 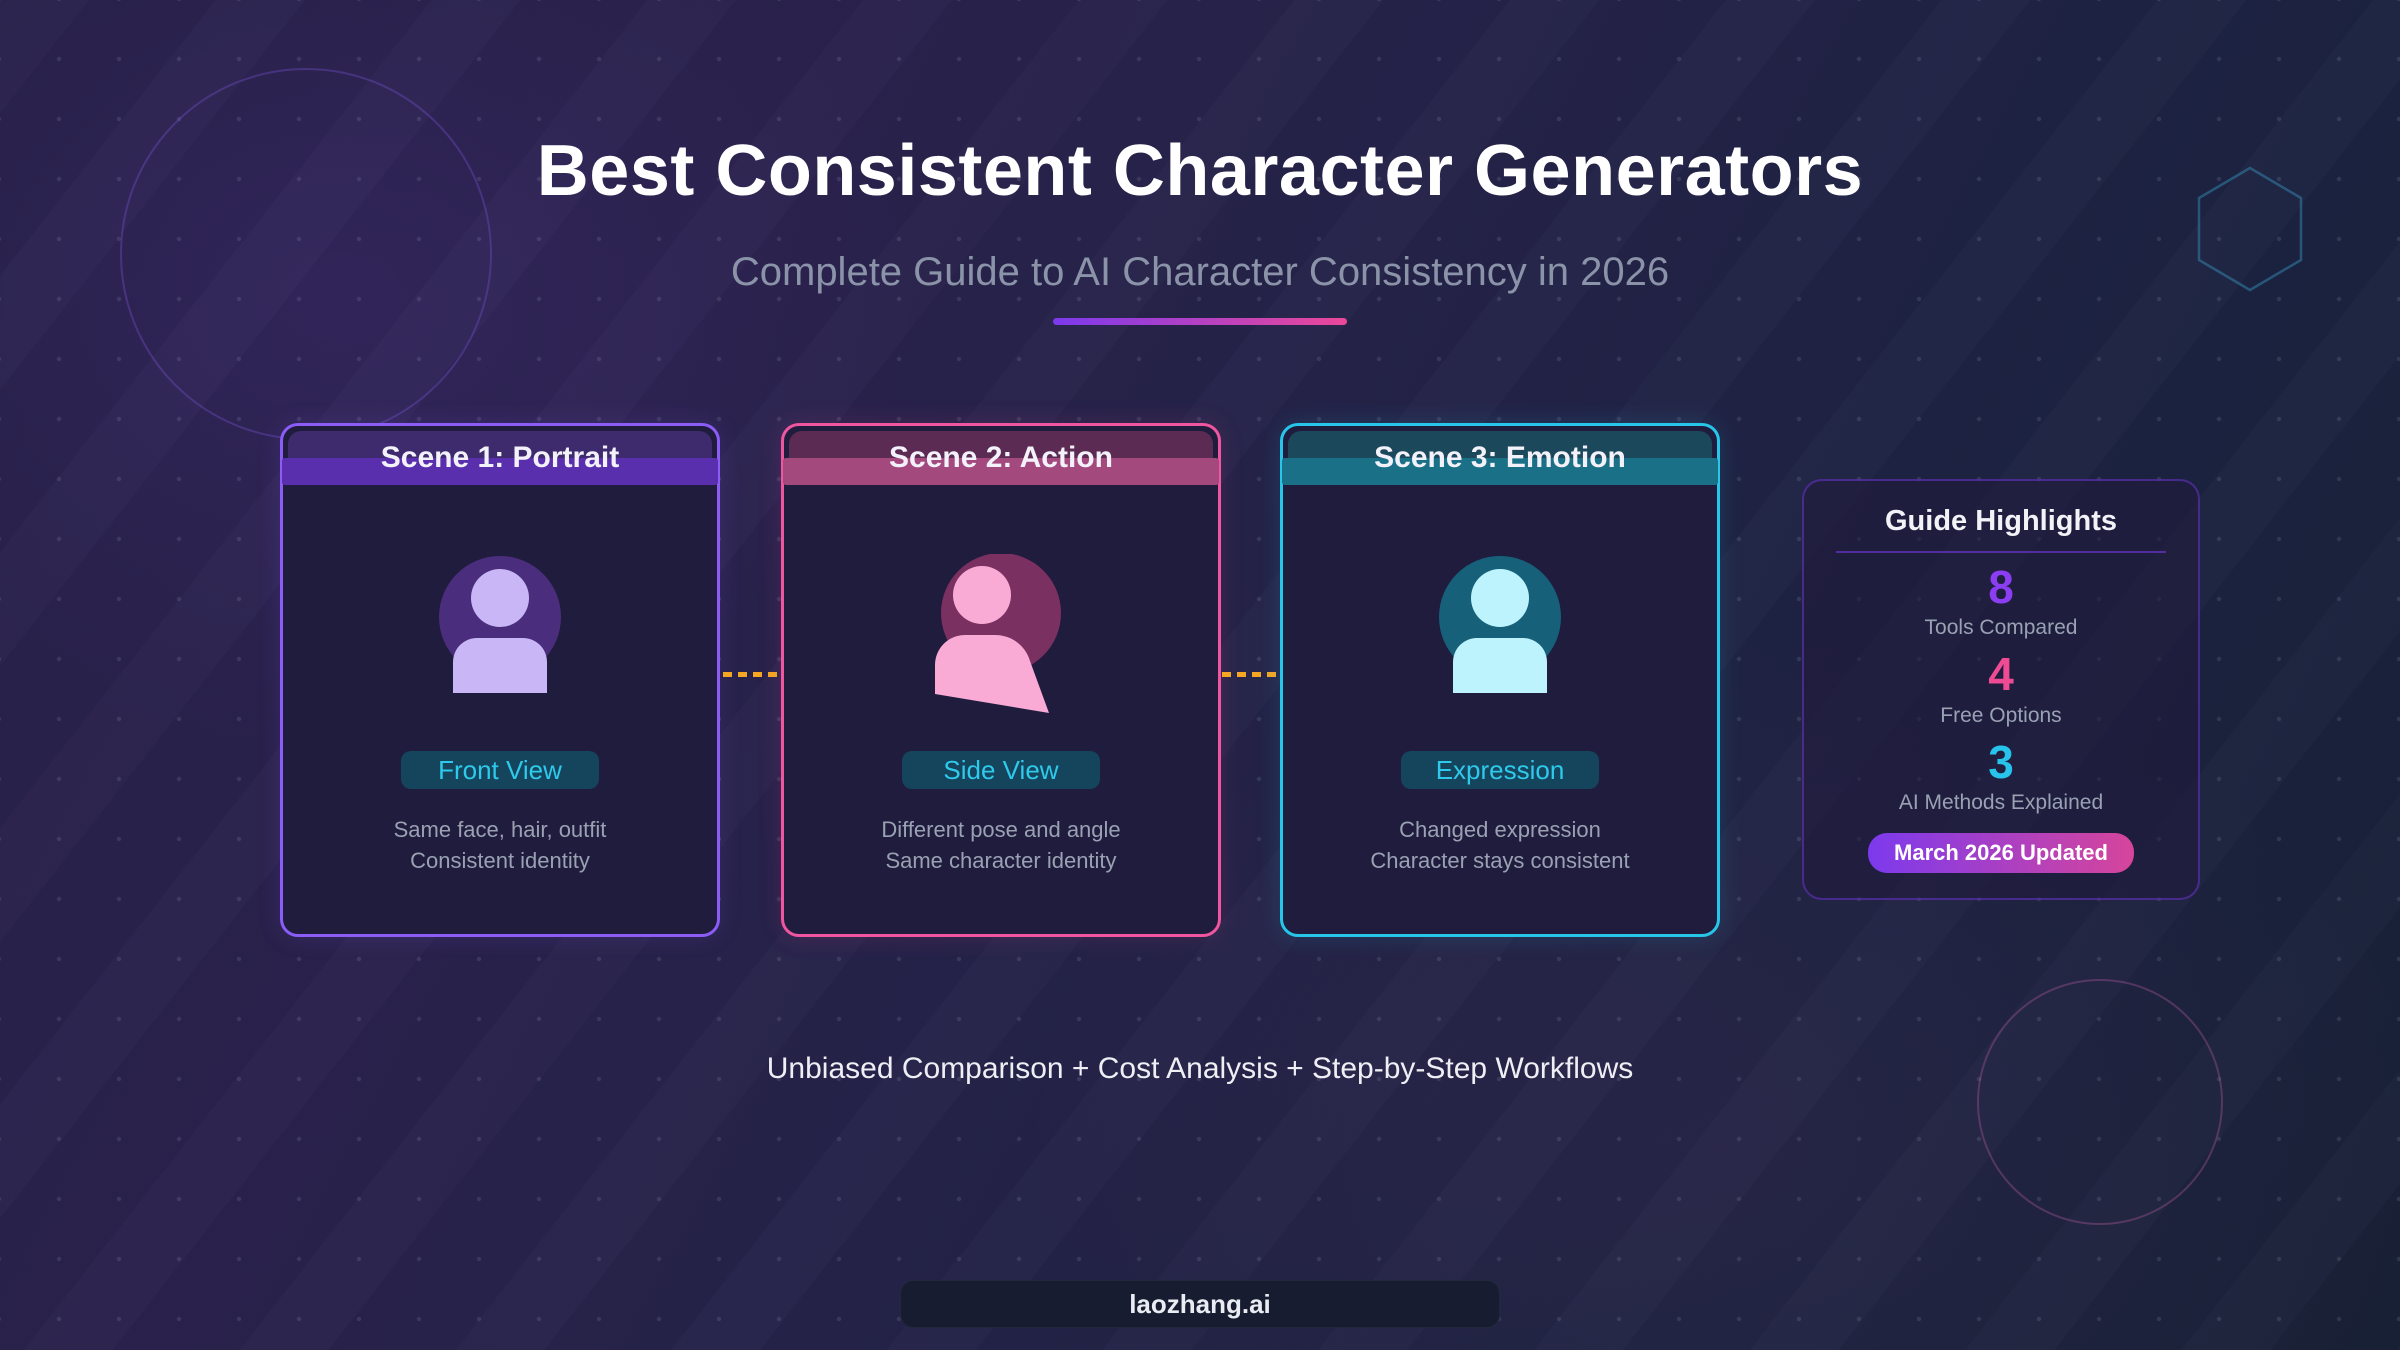 What do you see at coordinates (2001, 521) in the screenshot?
I see `highlights-title: Guide Highlights` at bounding box center [2001, 521].